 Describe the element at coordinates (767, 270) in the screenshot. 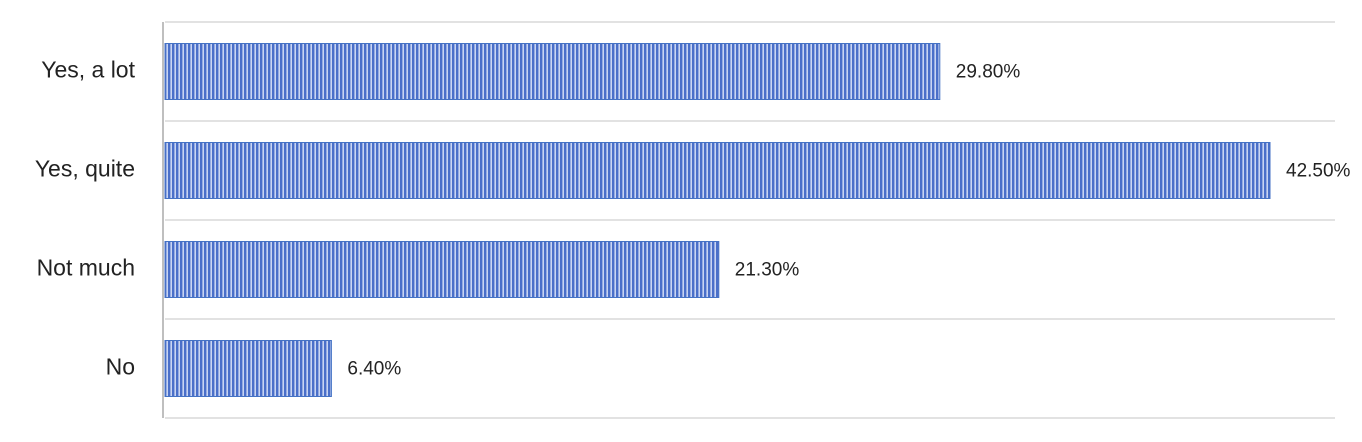

I see `value-label: 21.30%` at that location.